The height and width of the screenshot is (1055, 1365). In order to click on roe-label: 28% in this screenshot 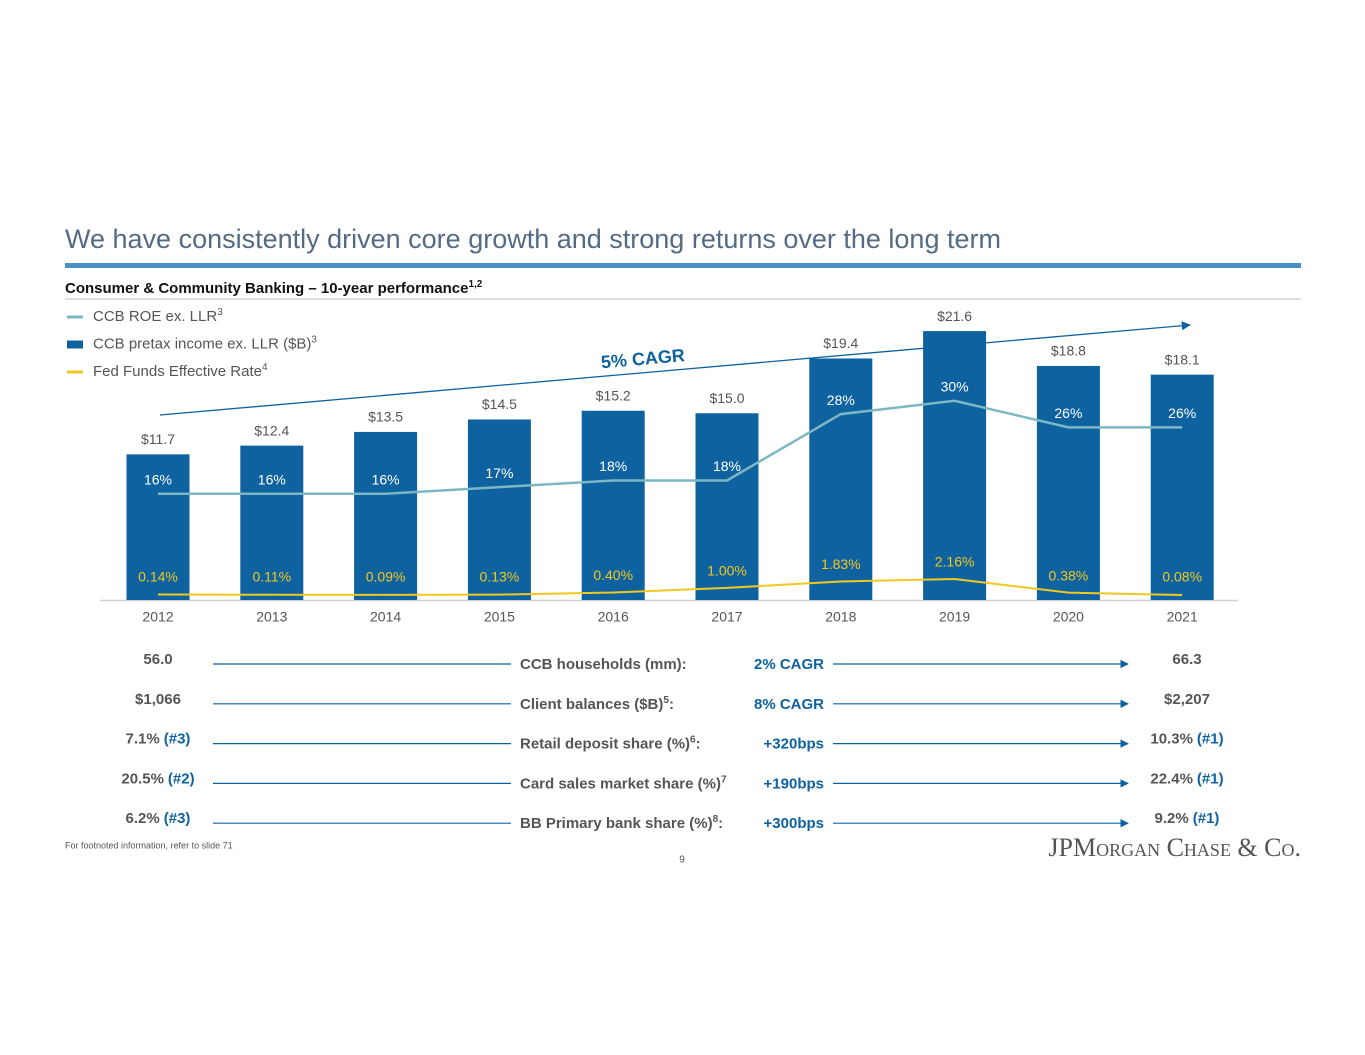, I will do `click(841, 400)`.